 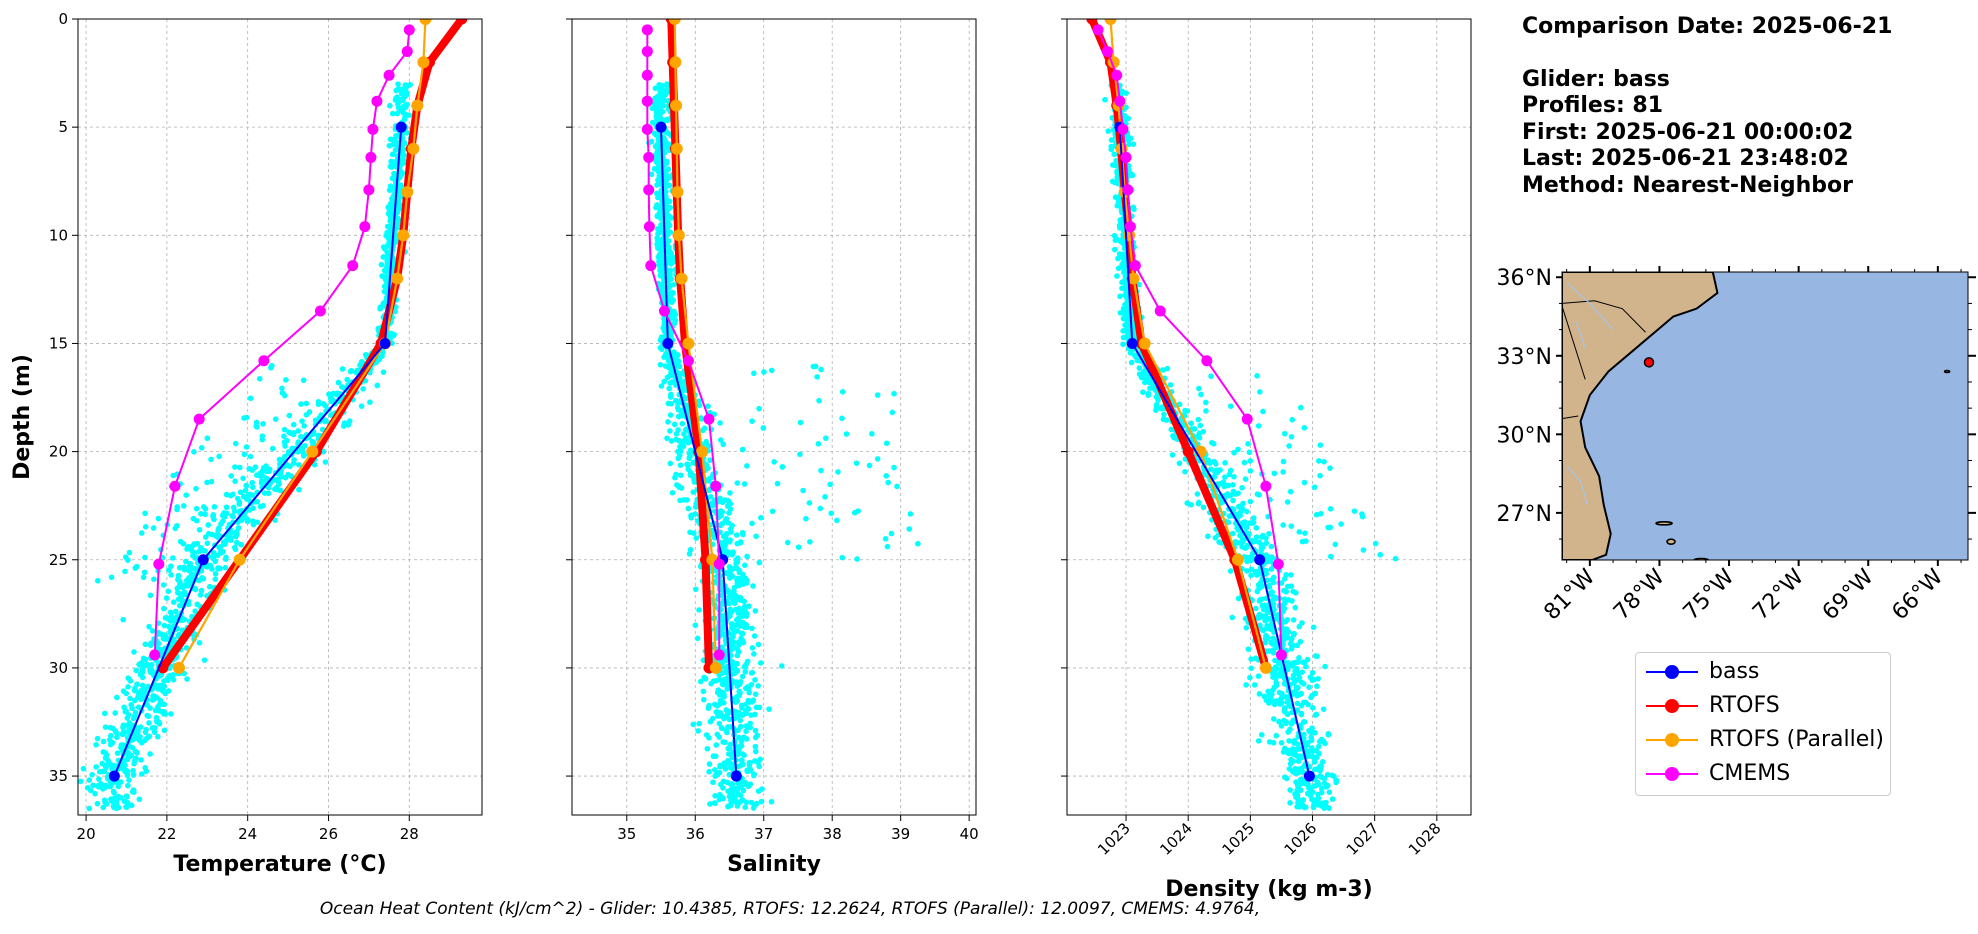 What do you see at coordinates (1269, 889) in the screenshot?
I see `x-axis-label: Density (kg m-3)` at bounding box center [1269, 889].